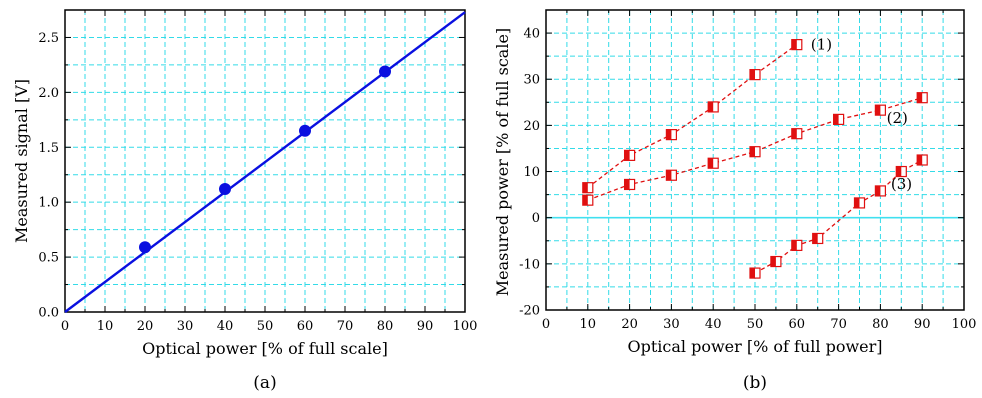 The width and height of the screenshot is (982, 398). I want to click on series-2: (2), so click(755, 149).